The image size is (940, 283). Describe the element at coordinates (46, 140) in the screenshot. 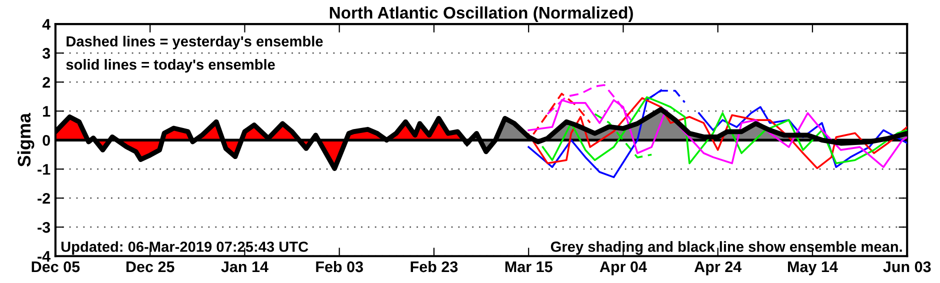

I see `y-tick-label: 0` at that location.